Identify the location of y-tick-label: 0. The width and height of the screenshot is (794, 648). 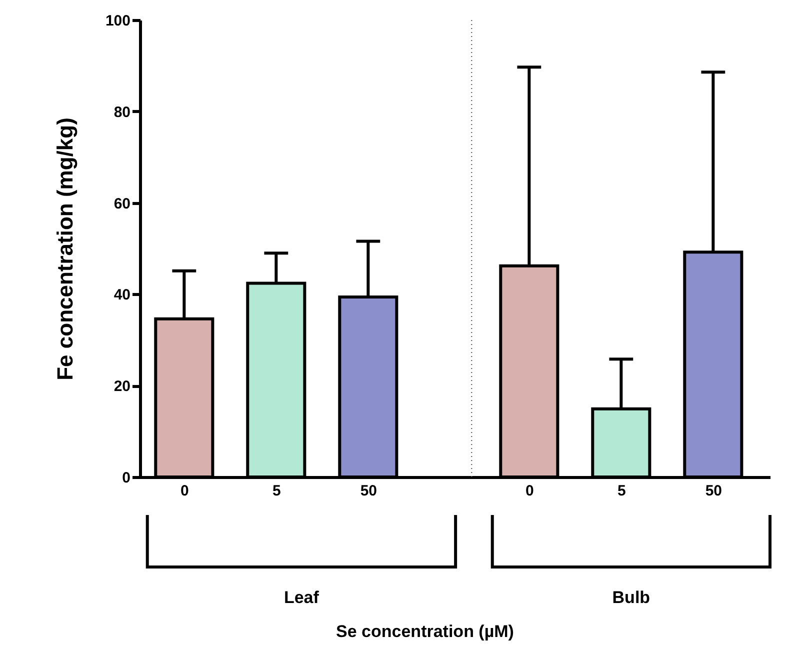
(126, 478).